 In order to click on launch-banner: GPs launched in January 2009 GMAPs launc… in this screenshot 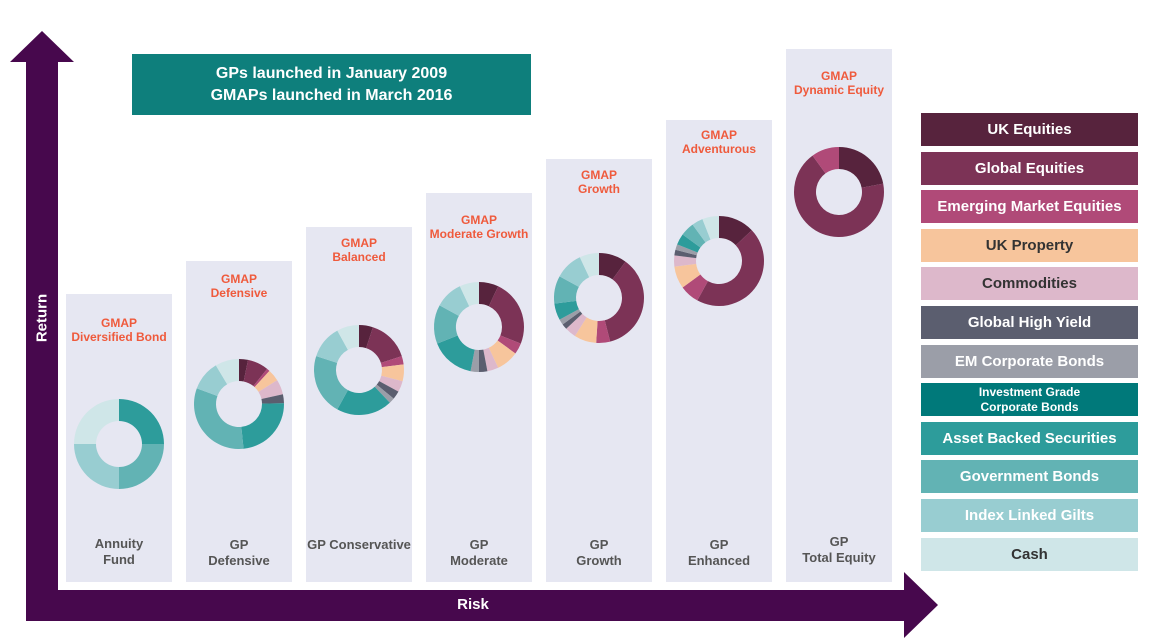, I will do `click(331, 84)`.